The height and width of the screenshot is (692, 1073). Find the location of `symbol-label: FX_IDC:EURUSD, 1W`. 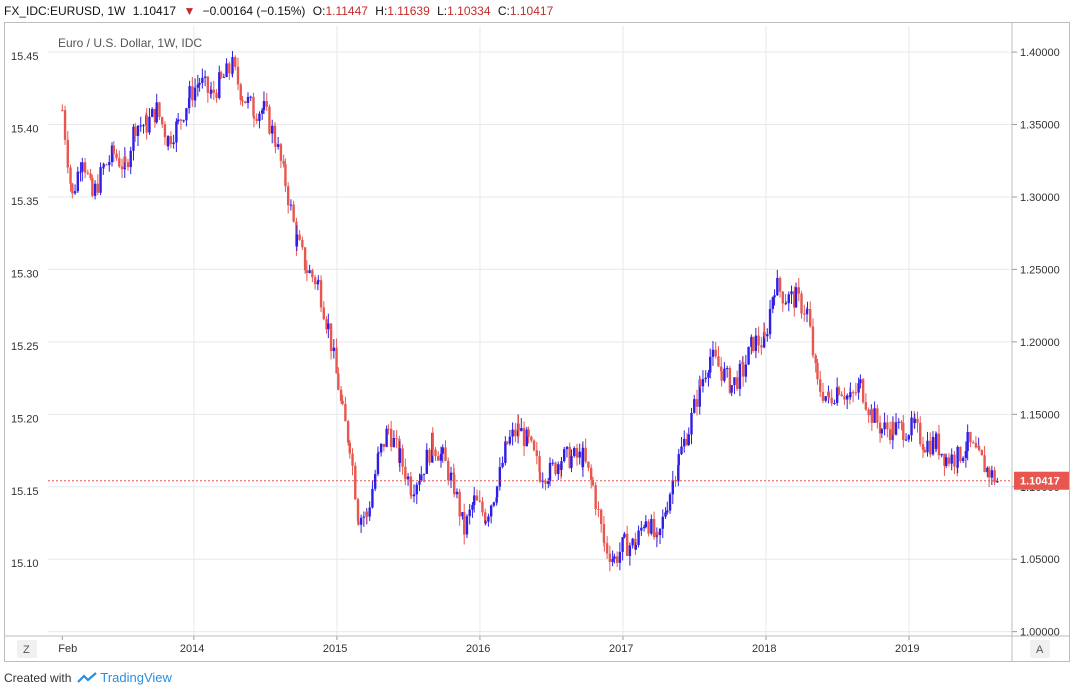

symbol-label: FX_IDC:EURUSD, 1W is located at coordinates (65, 11).